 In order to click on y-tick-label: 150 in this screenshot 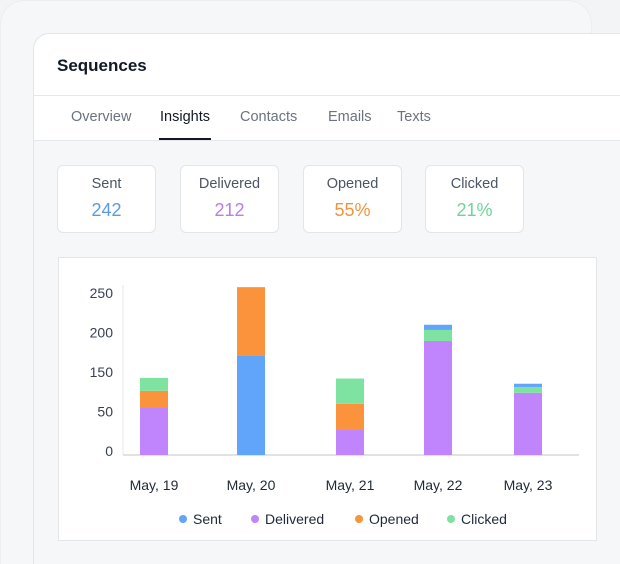, I will do `click(102, 372)`.